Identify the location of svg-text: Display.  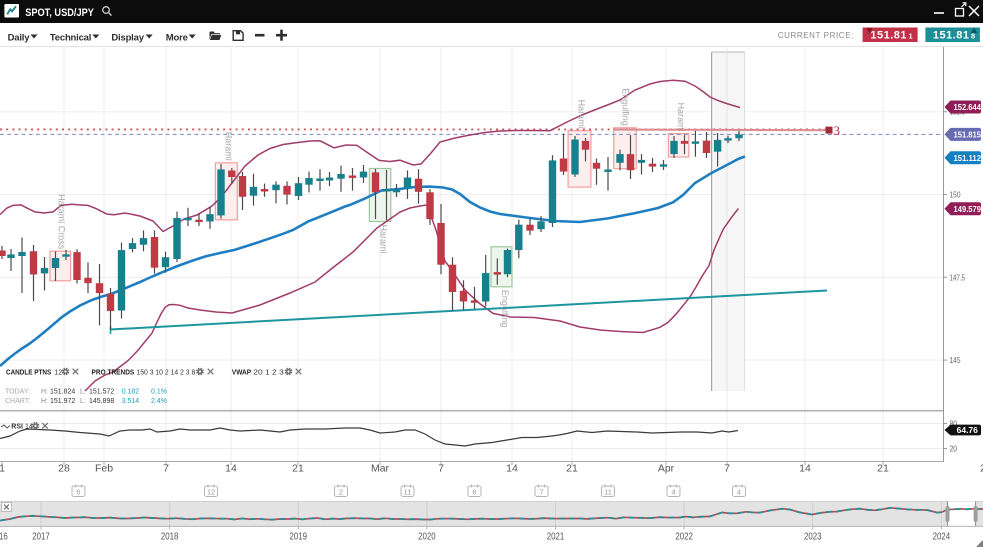
(127, 37).